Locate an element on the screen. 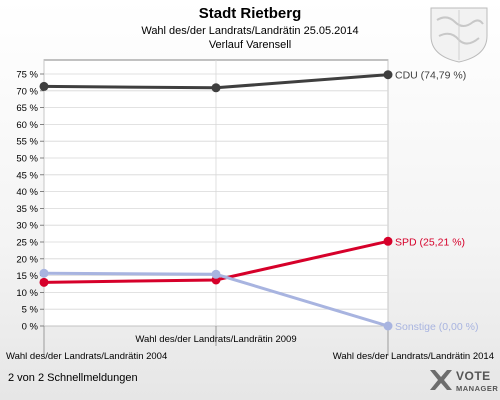 This screenshot has height=400, width=500. y-tick-label: 45 % is located at coordinates (27, 175).